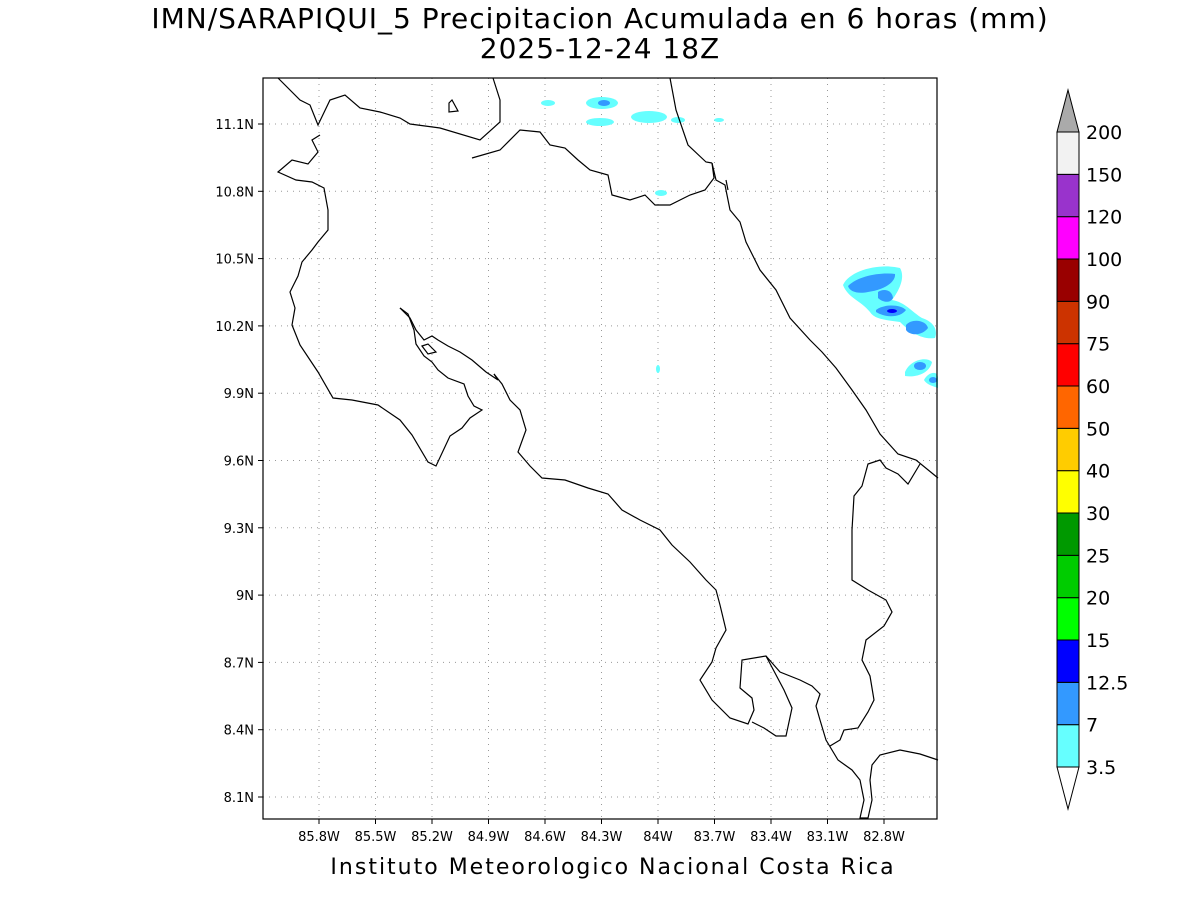 The image size is (1200, 900). What do you see at coordinates (239, 394) in the screenshot?
I see `y-tick-label: 9.9N` at bounding box center [239, 394].